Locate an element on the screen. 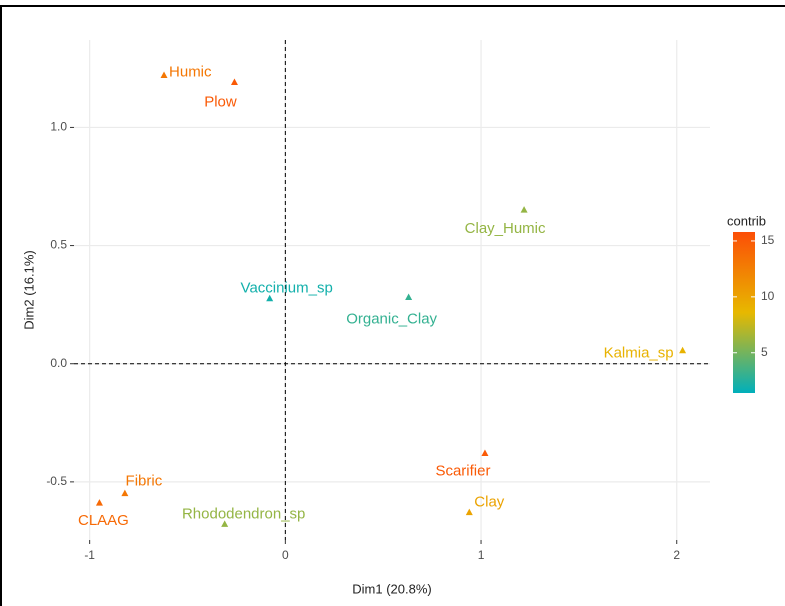 Image resolution: width=785 pixels, height=606 pixels. x-axis-title: Dim1 (20.8%) is located at coordinates (391, 588).